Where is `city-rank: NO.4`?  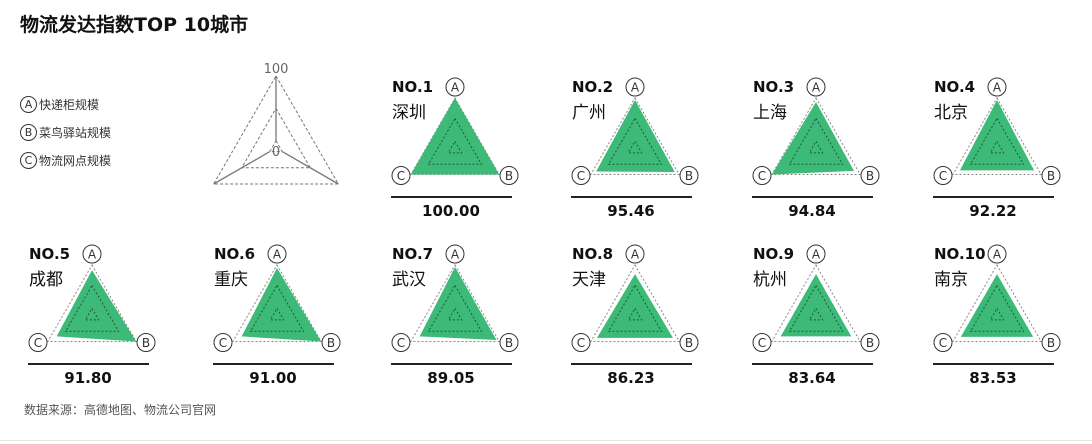
city-rank: NO.4 is located at coordinates (954, 87).